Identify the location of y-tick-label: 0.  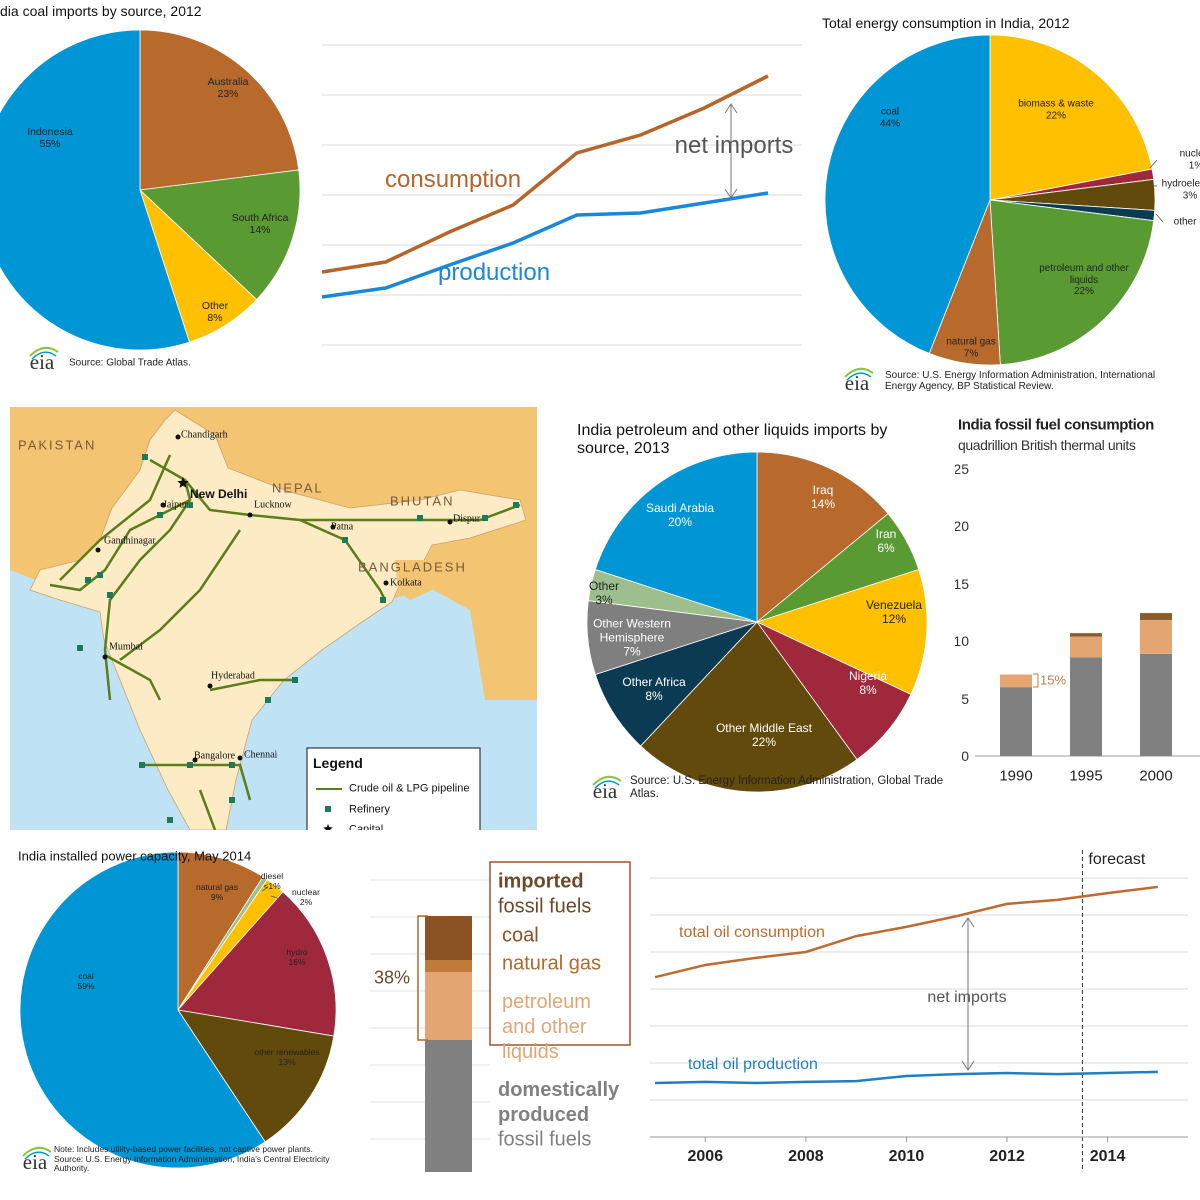
(965, 755).